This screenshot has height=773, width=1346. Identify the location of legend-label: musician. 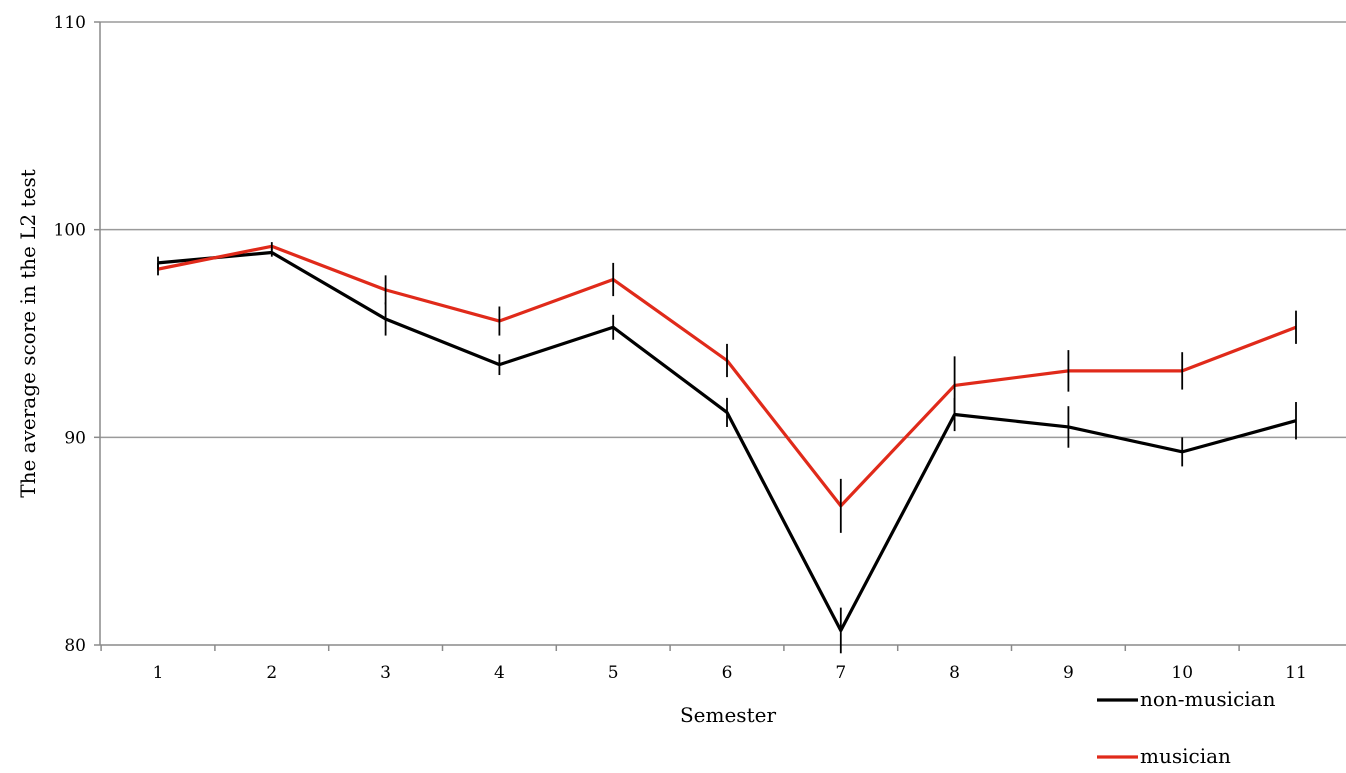
(1185, 756).